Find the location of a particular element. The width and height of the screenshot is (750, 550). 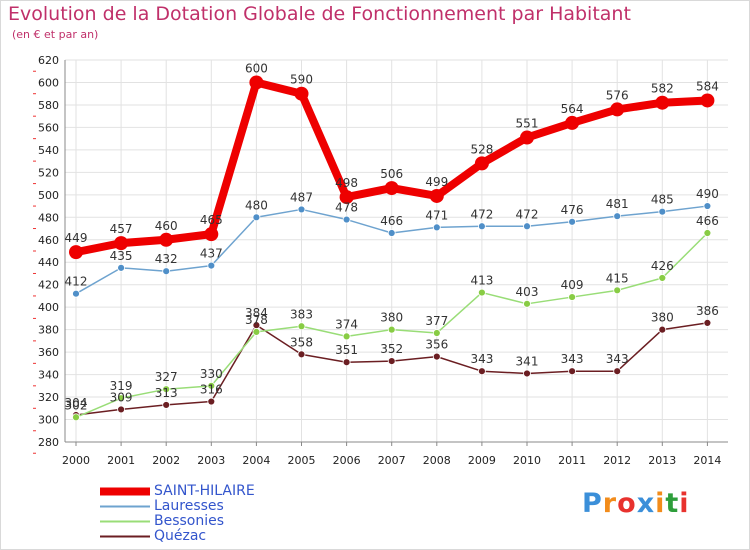

x-tick-label: 2001 is located at coordinates (121, 460).